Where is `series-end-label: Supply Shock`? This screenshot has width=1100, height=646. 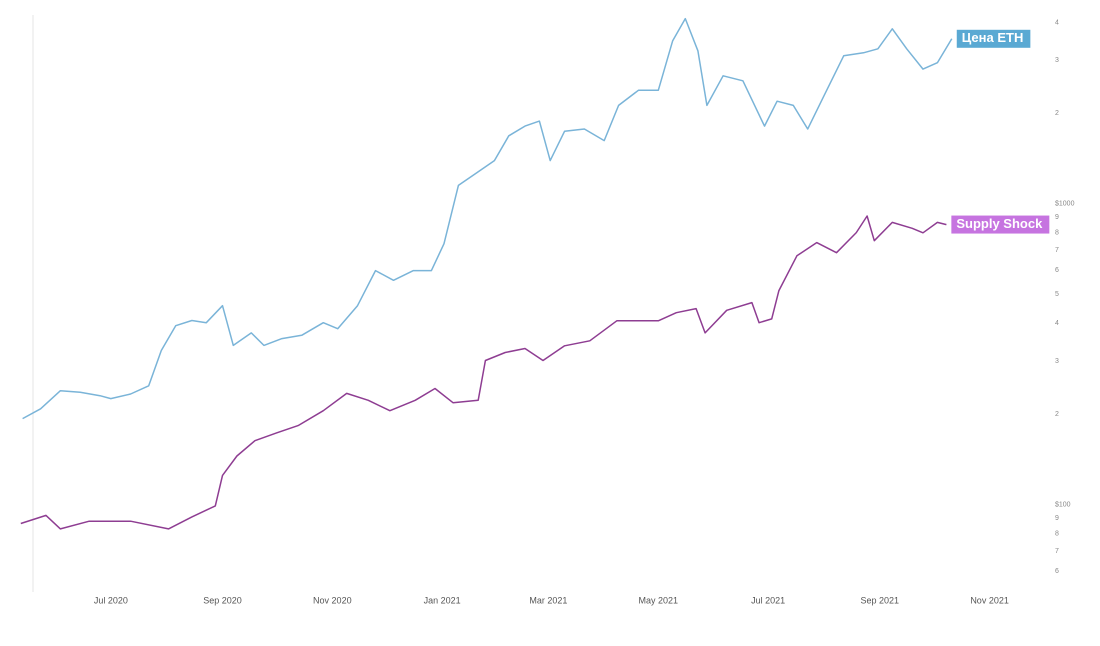 series-end-label: Supply Shock is located at coordinates (999, 223).